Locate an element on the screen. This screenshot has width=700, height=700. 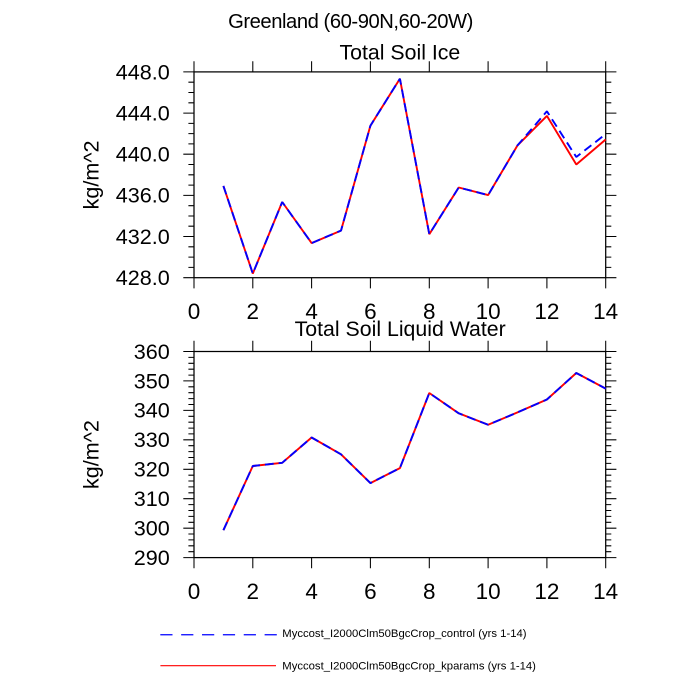
svg-text: 448.0 is located at coordinates (143, 71).